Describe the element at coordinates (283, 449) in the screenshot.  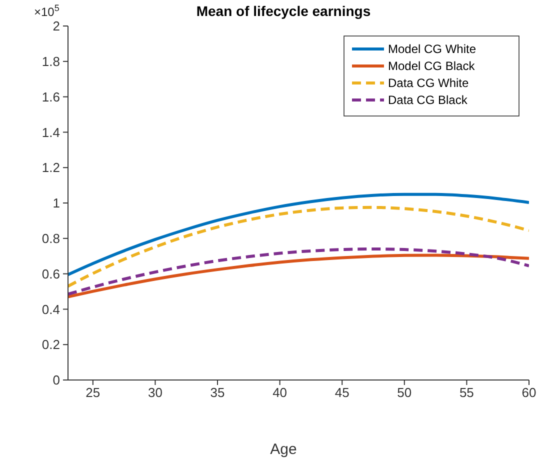
I see `x-axis-title: Age` at that location.